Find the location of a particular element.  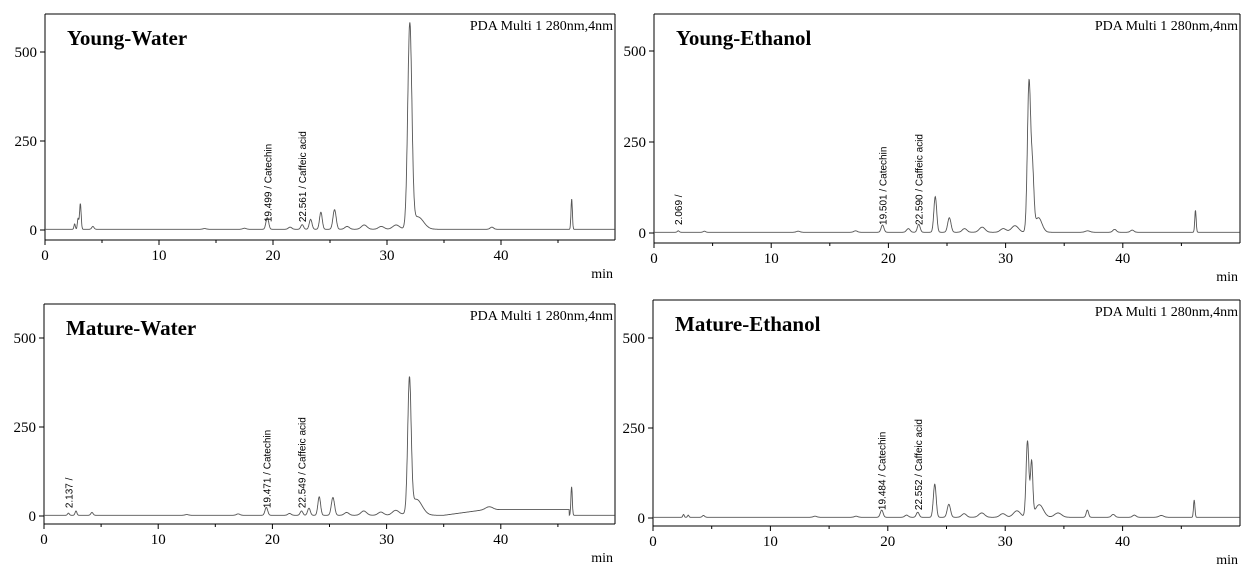

peak-label: 22.549 / Caffeic acid is located at coordinates (303, 462).